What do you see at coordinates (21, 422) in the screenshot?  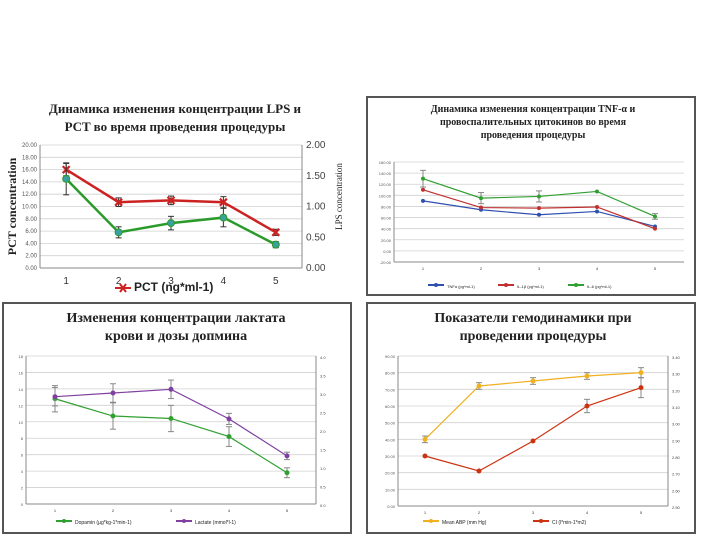 I see `y-tick-label: 10` at bounding box center [21, 422].